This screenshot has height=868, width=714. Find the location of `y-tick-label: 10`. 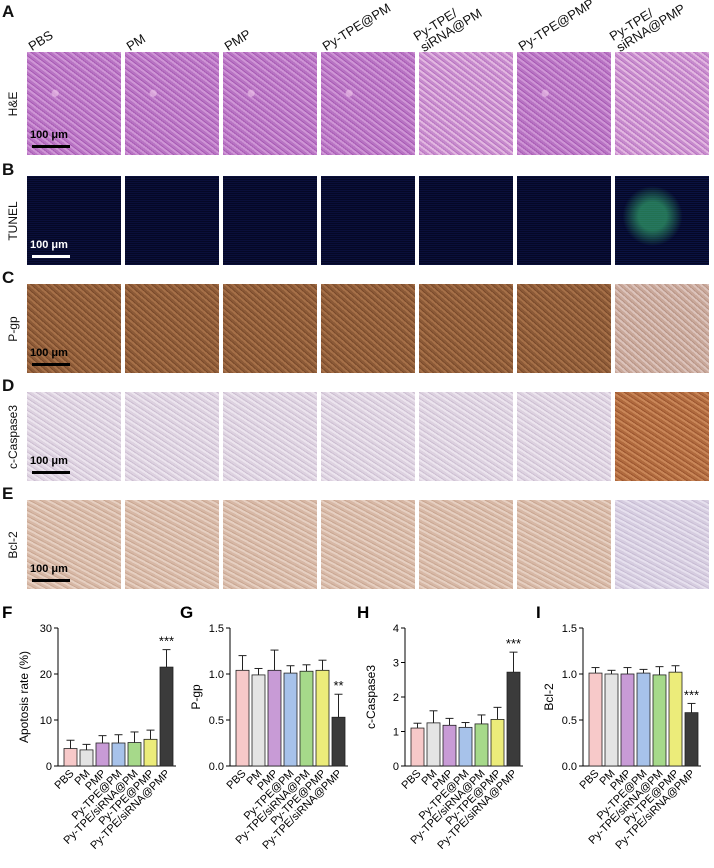

y-tick-label: 10 is located at coordinates (46, 721).